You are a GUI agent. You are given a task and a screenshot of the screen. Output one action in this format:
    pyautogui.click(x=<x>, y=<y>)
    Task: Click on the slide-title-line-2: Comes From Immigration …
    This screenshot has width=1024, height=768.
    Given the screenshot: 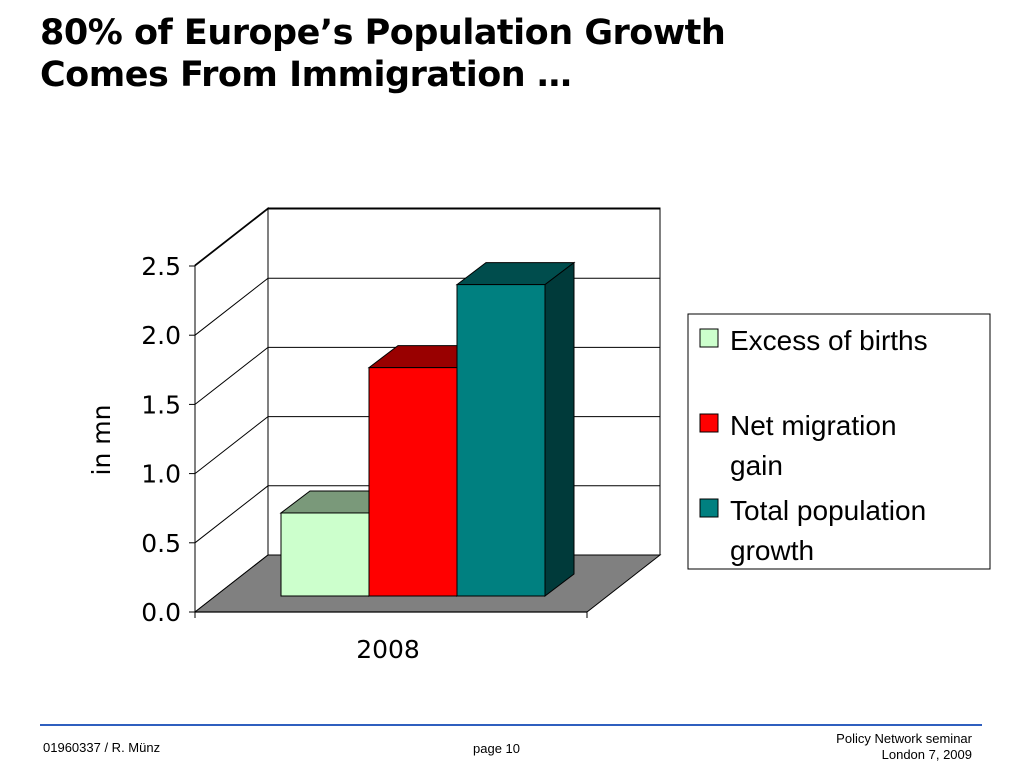 What is the action you would take?
    pyautogui.click(x=306, y=75)
    